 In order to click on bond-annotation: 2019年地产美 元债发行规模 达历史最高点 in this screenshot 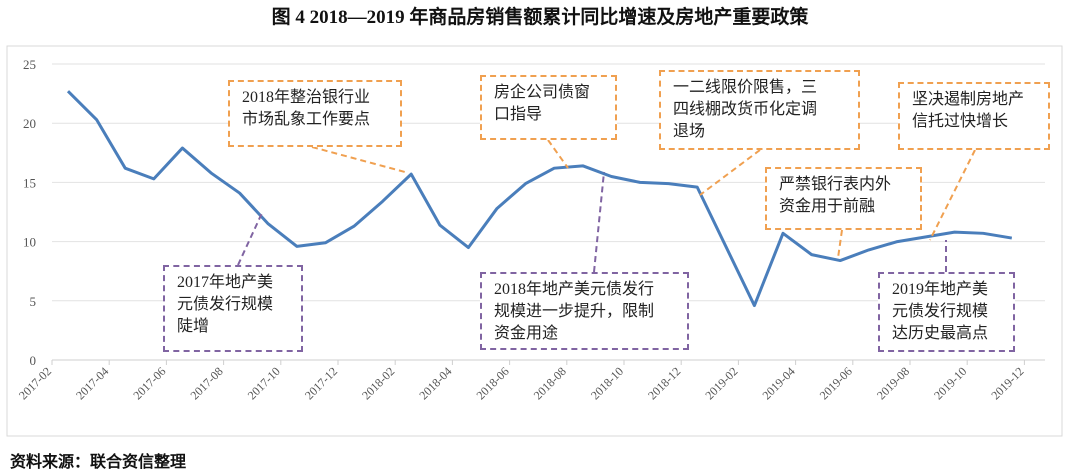, I will do `click(946, 312)`.